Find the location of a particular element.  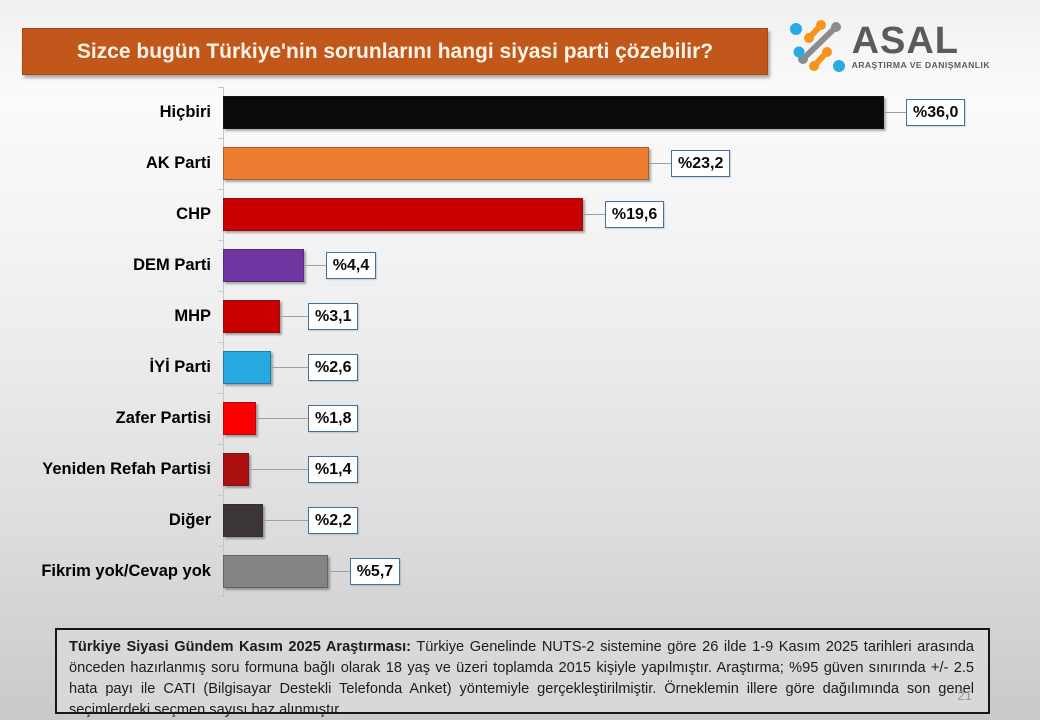

page-number: 21 is located at coordinates (964, 696).